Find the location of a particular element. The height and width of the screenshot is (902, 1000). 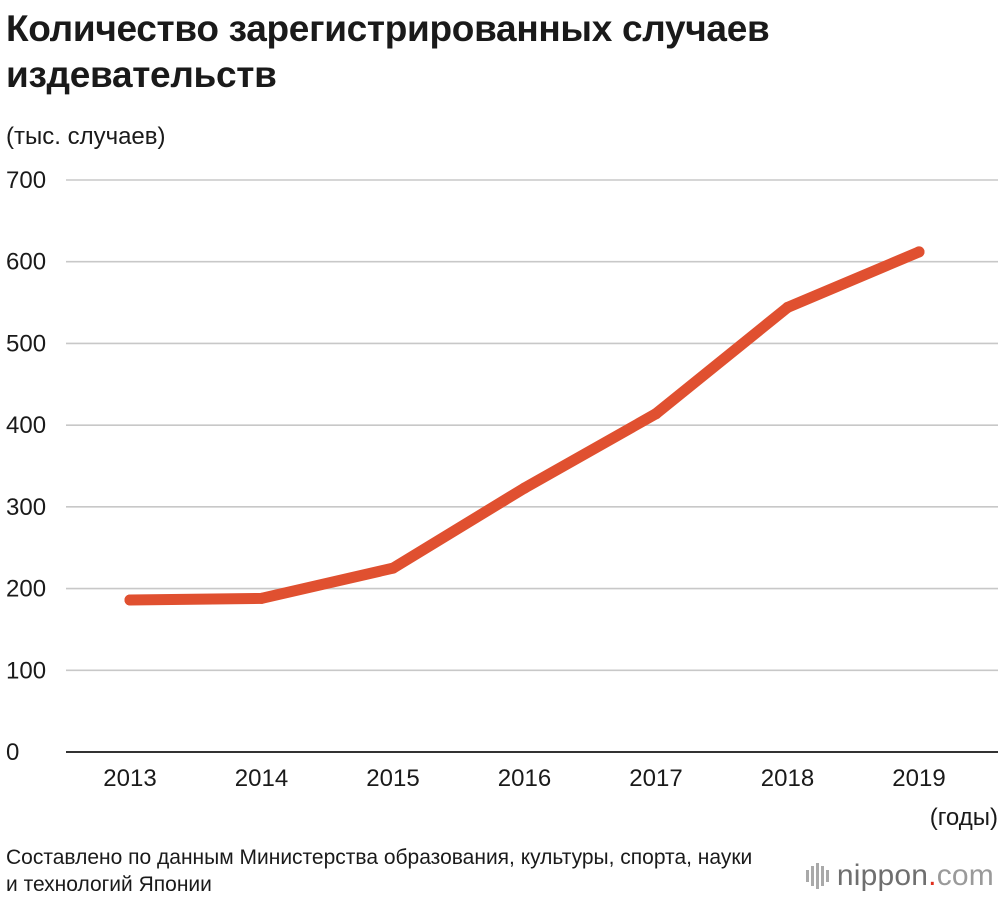

y-tick-label: 600 is located at coordinates (26, 262).